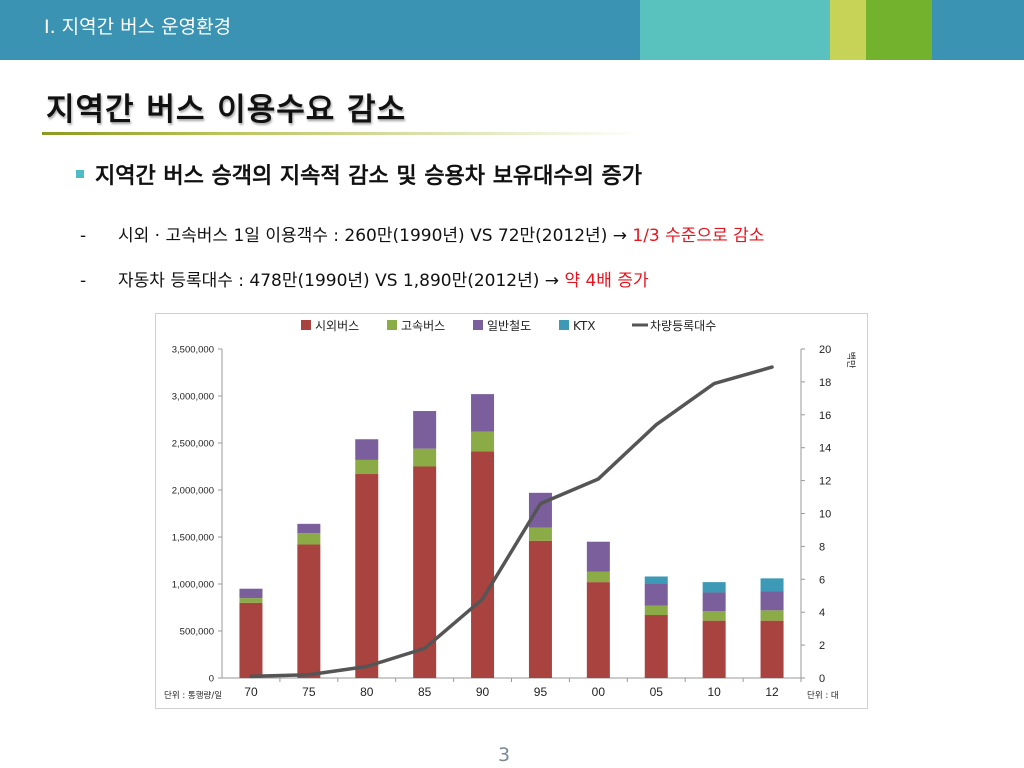 The height and width of the screenshot is (768, 1024). I want to click on right-tick-label: 6, so click(822, 580).